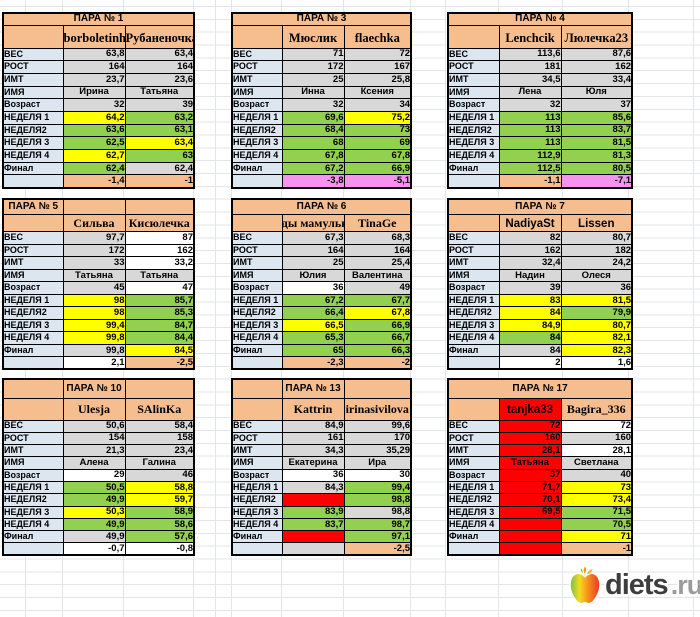 The width and height of the screenshot is (700, 617). Describe the element at coordinates (377, 36) in the screenshot. I see `participant-name: flaechka` at that location.